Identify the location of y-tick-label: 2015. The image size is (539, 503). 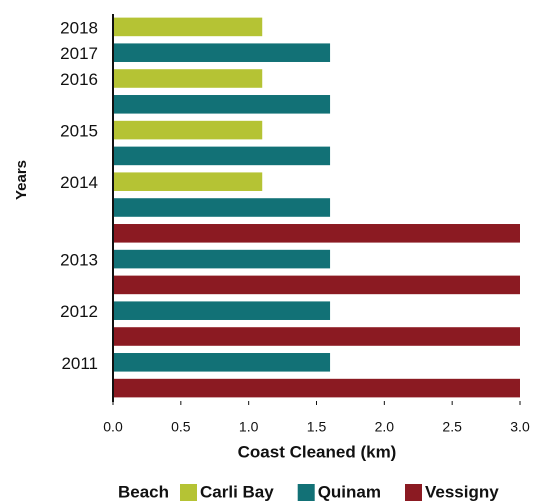
(79, 131).